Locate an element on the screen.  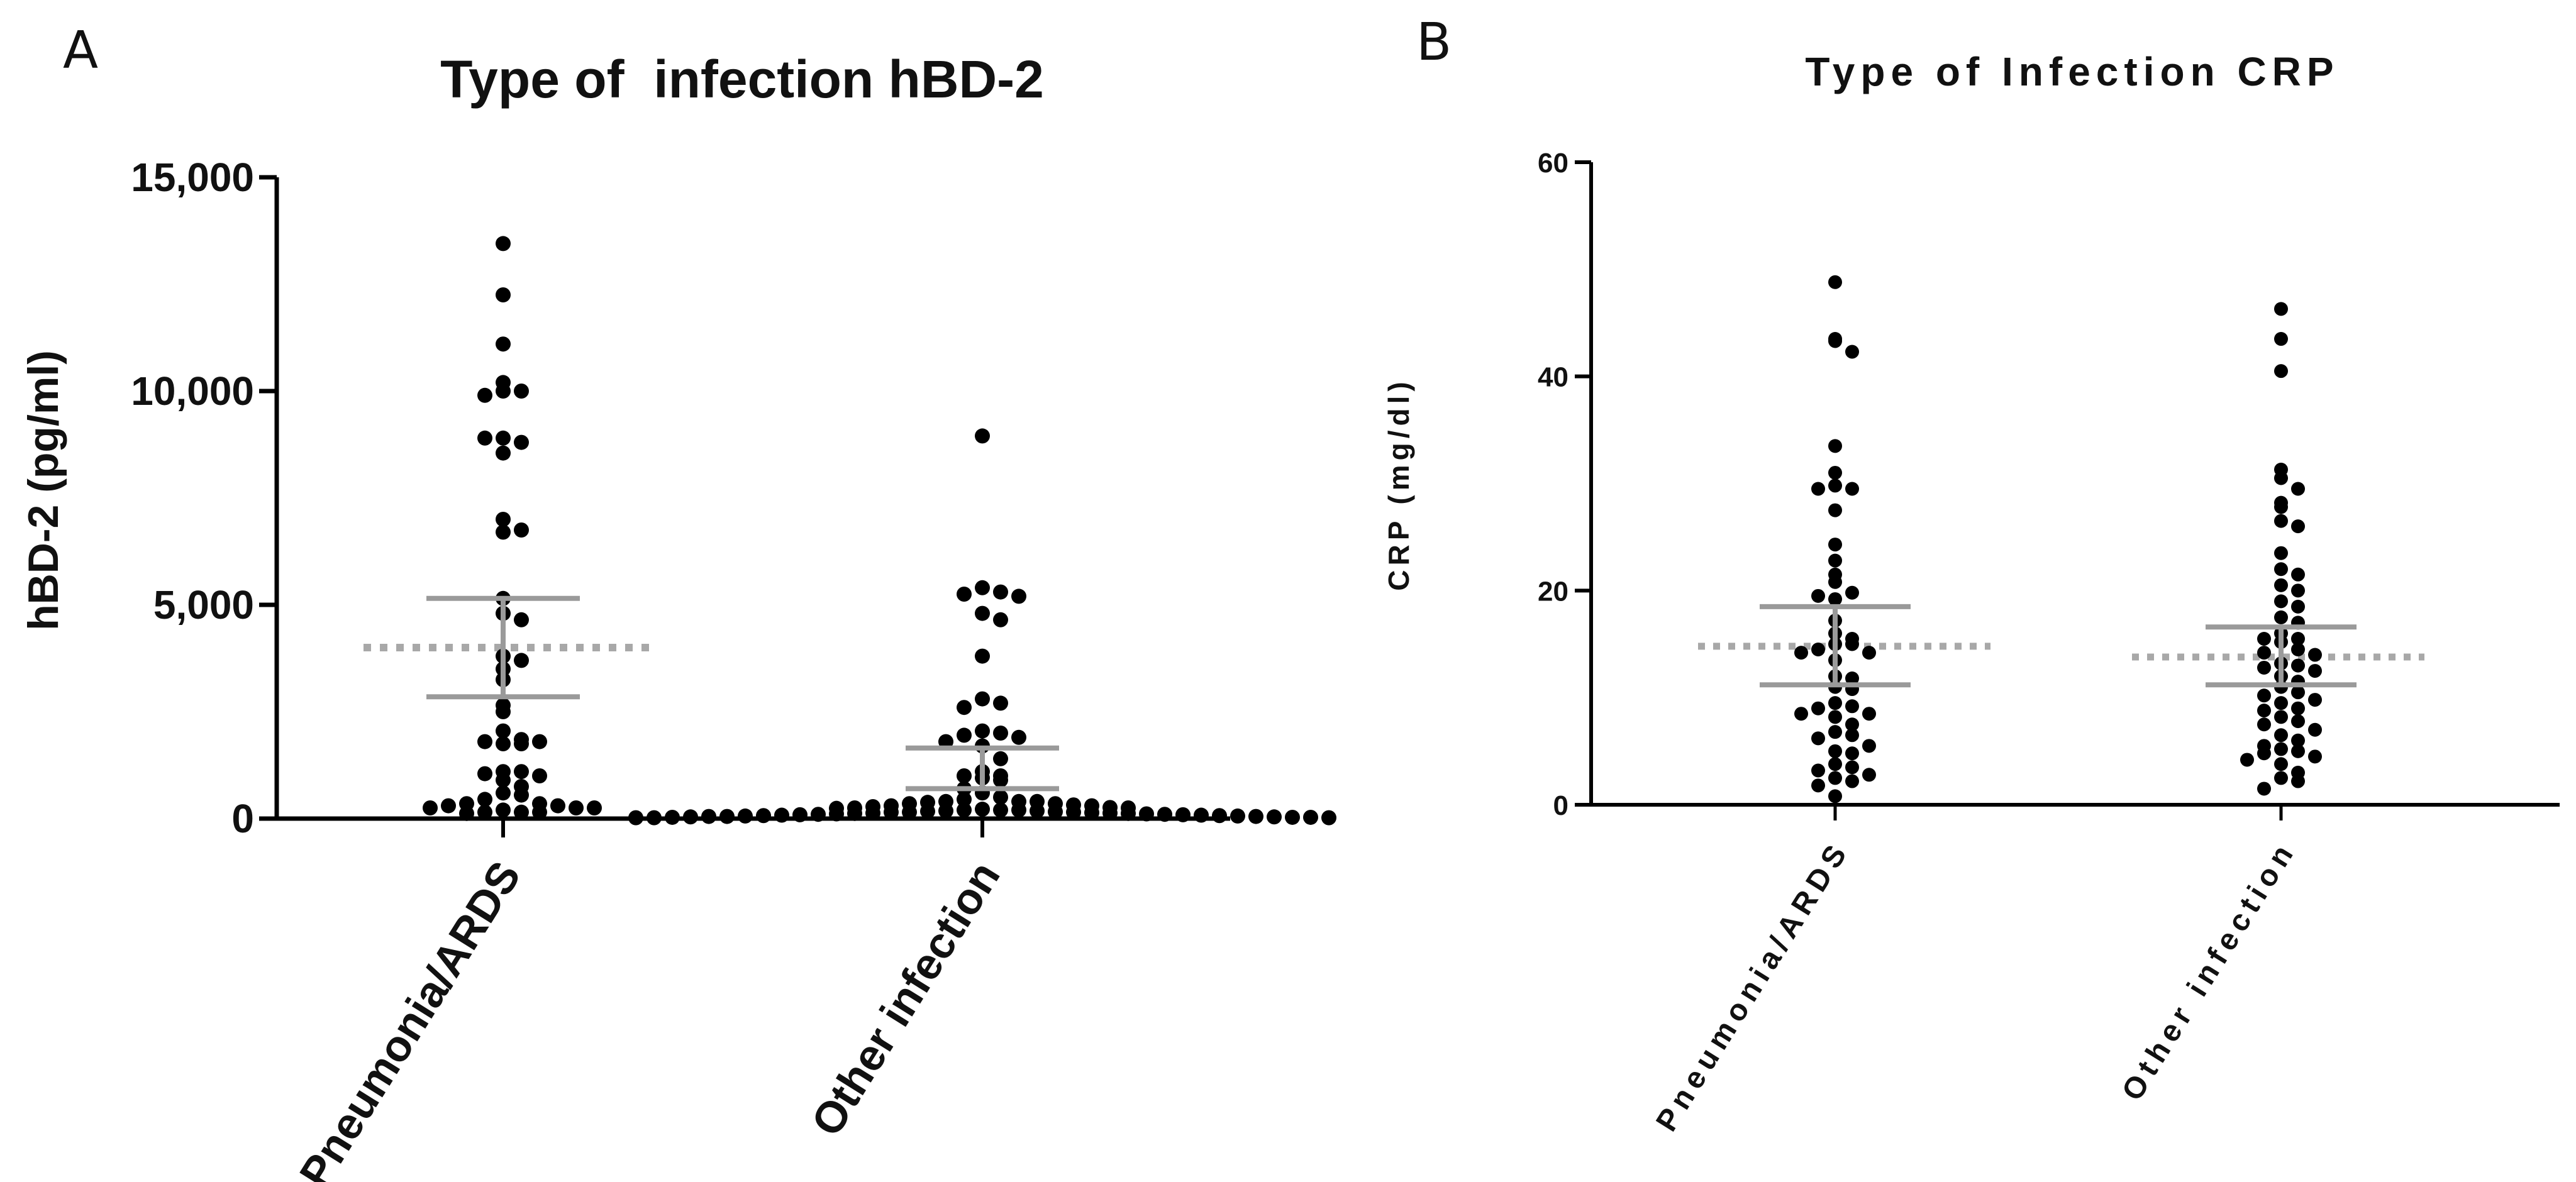
panel-a-y-ticks: 0 5,000 10,000 15,000 is located at coordinates (204, 498).